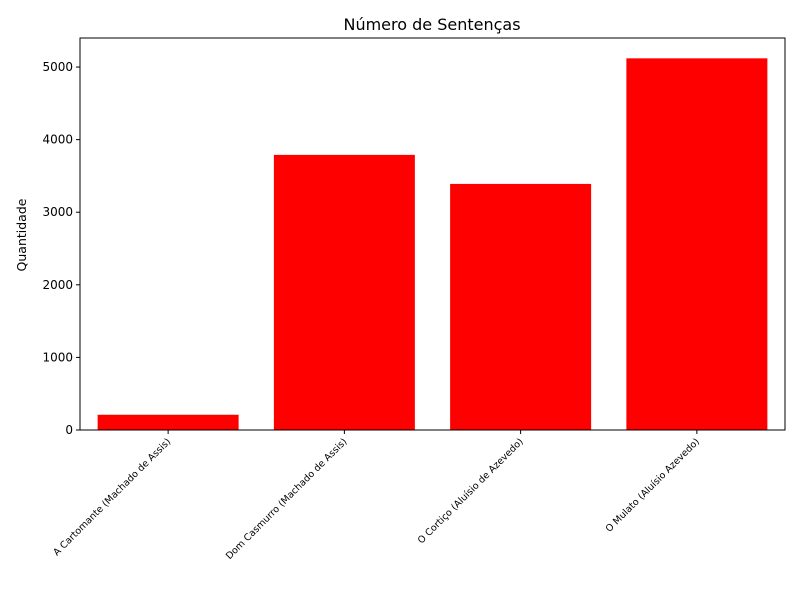 The height and width of the screenshot is (600, 800). I want to click on y-tick-label-0: 0, so click(69, 430).